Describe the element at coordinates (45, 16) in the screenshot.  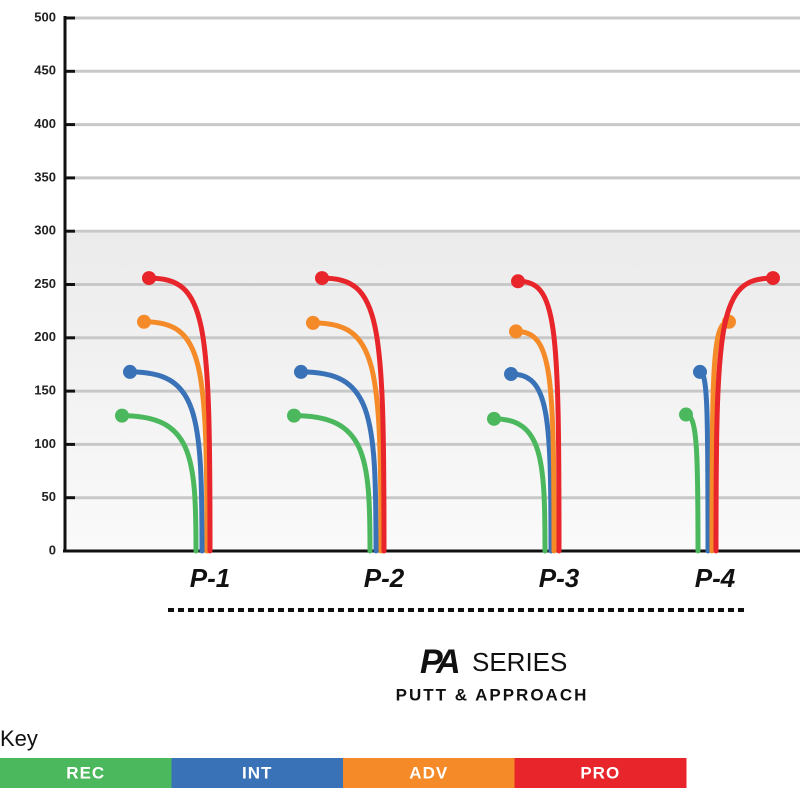
I see `y-tick-label: 500` at that location.